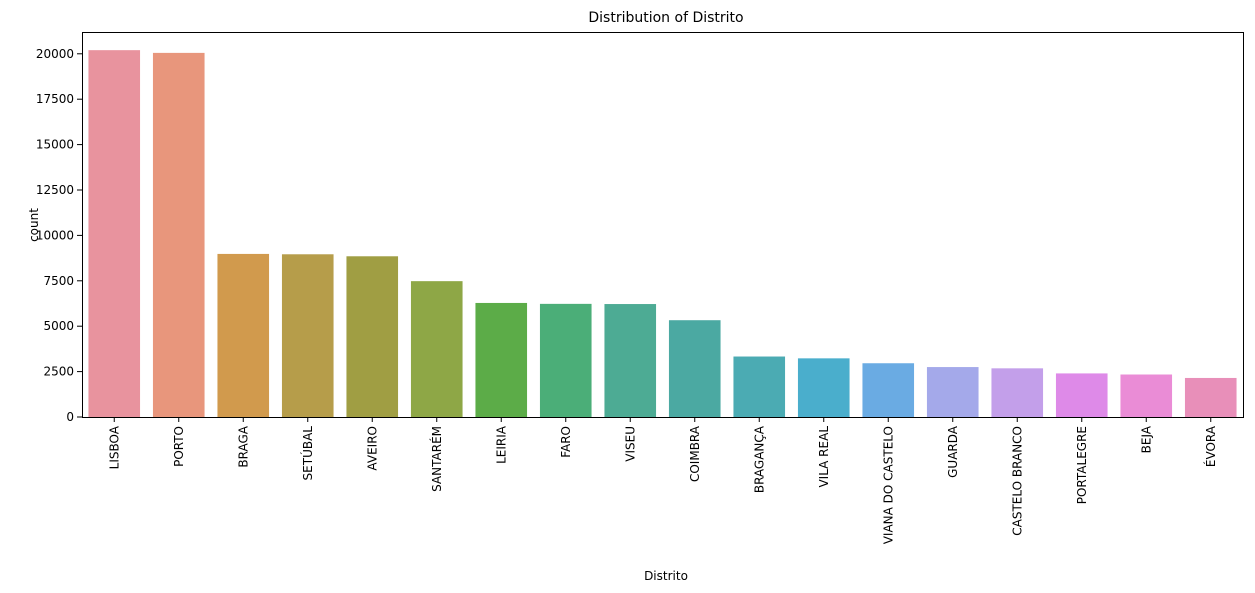 The height and width of the screenshot is (593, 1255). Describe the element at coordinates (953, 451) in the screenshot. I see `x-tick-label: GUARDA` at that location.